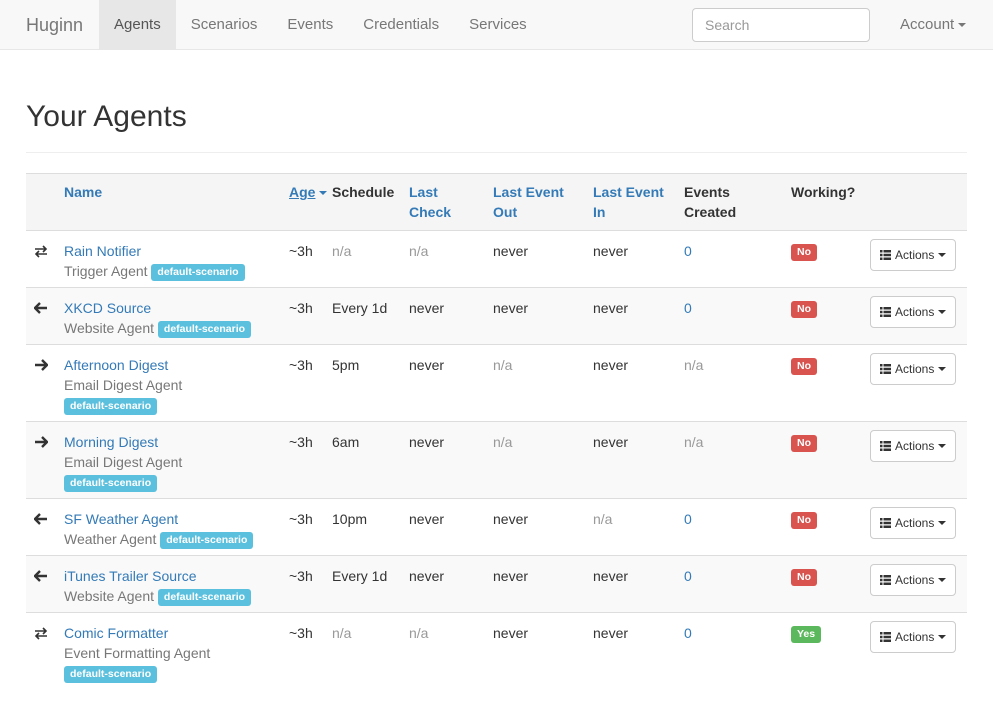 Image resolution: width=993 pixels, height=718 pixels. I want to click on nav-link: Agents, so click(137, 25).